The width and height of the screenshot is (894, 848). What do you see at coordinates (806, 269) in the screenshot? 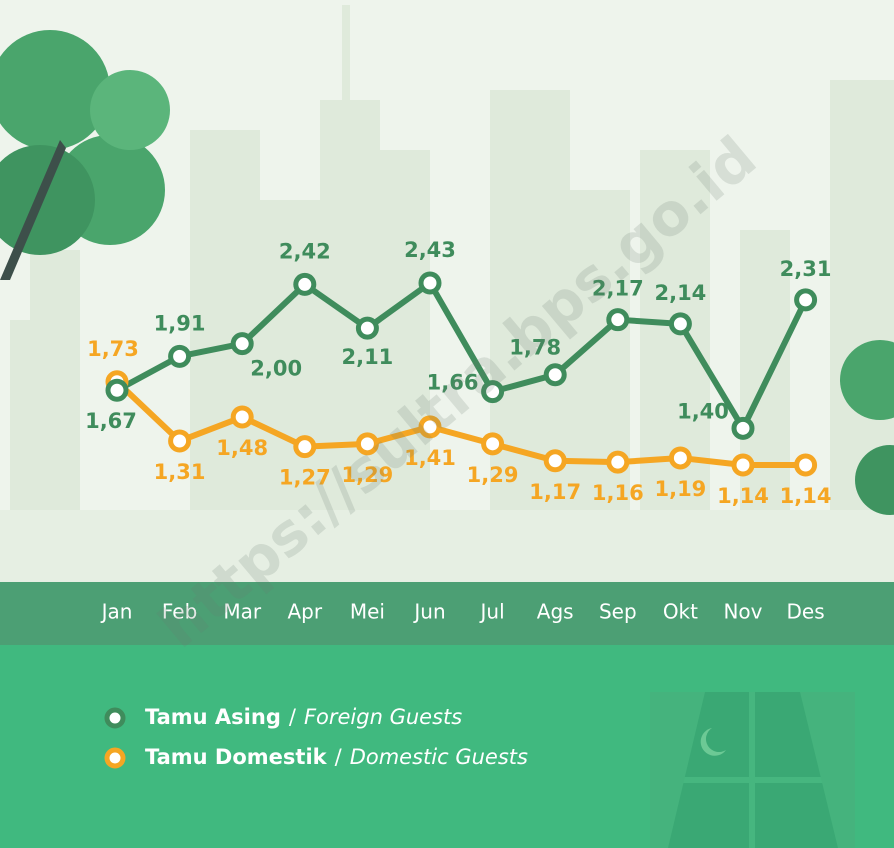
I see `value-label: 2,31` at bounding box center [806, 269].